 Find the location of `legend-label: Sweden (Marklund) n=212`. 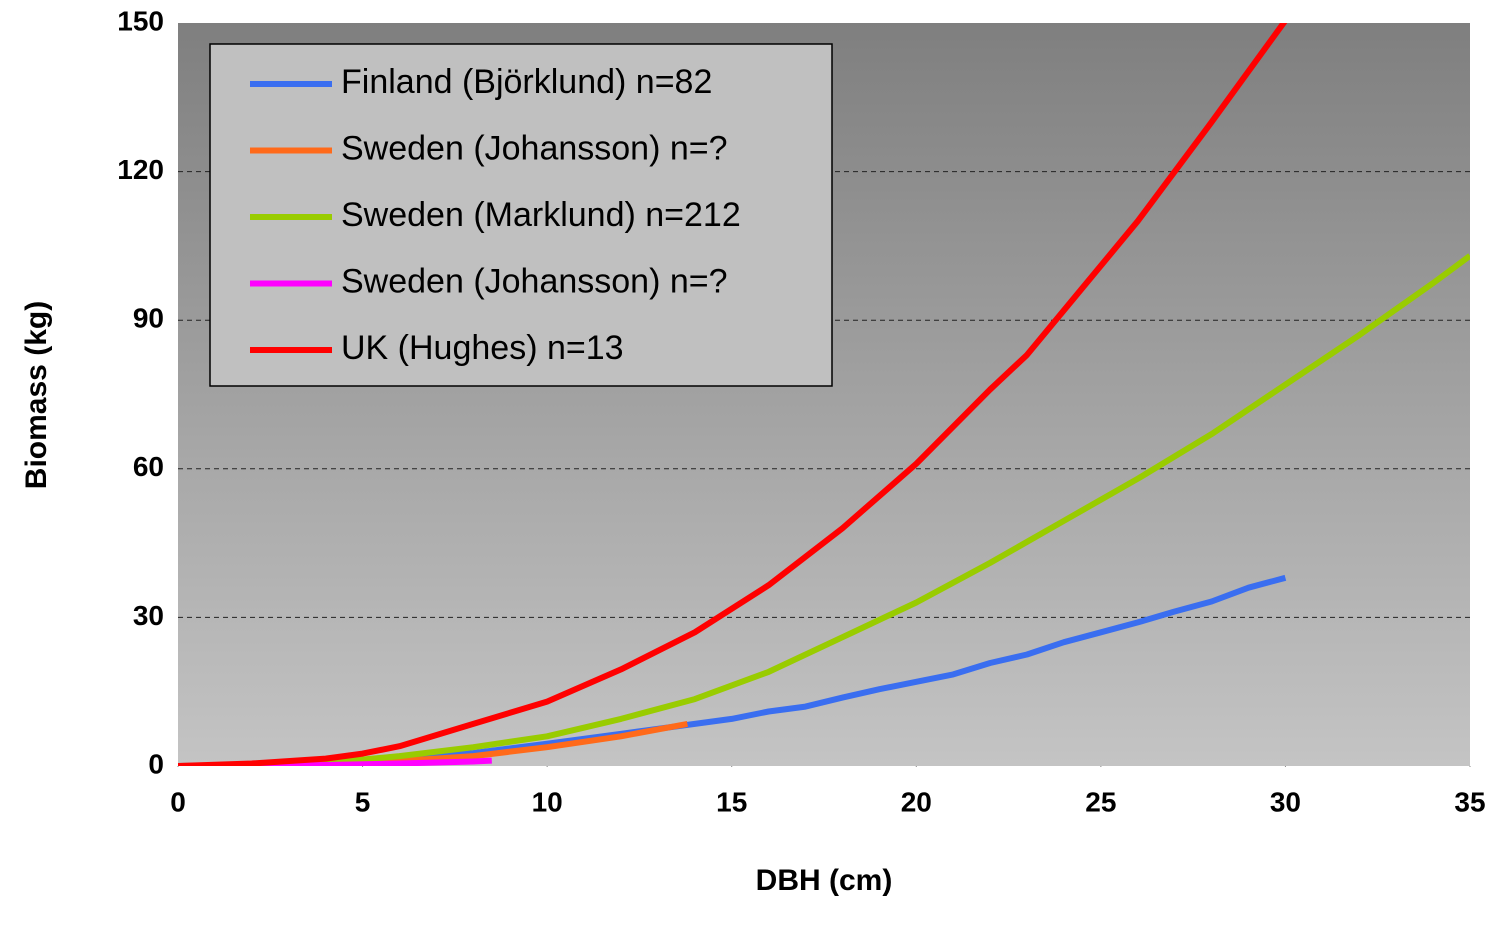

legend-label: Sweden (Marklund) n=212 is located at coordinates (541, 215).